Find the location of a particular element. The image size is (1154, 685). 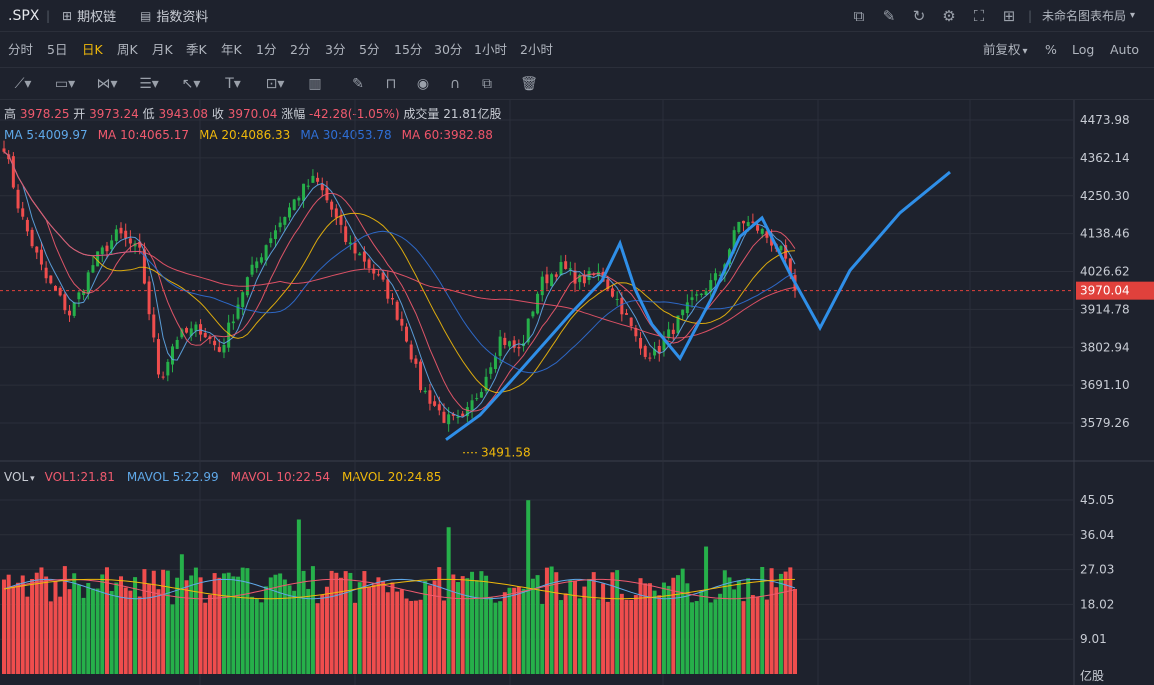

auto-toggle: Auto is located at coordinates (1125, 49).